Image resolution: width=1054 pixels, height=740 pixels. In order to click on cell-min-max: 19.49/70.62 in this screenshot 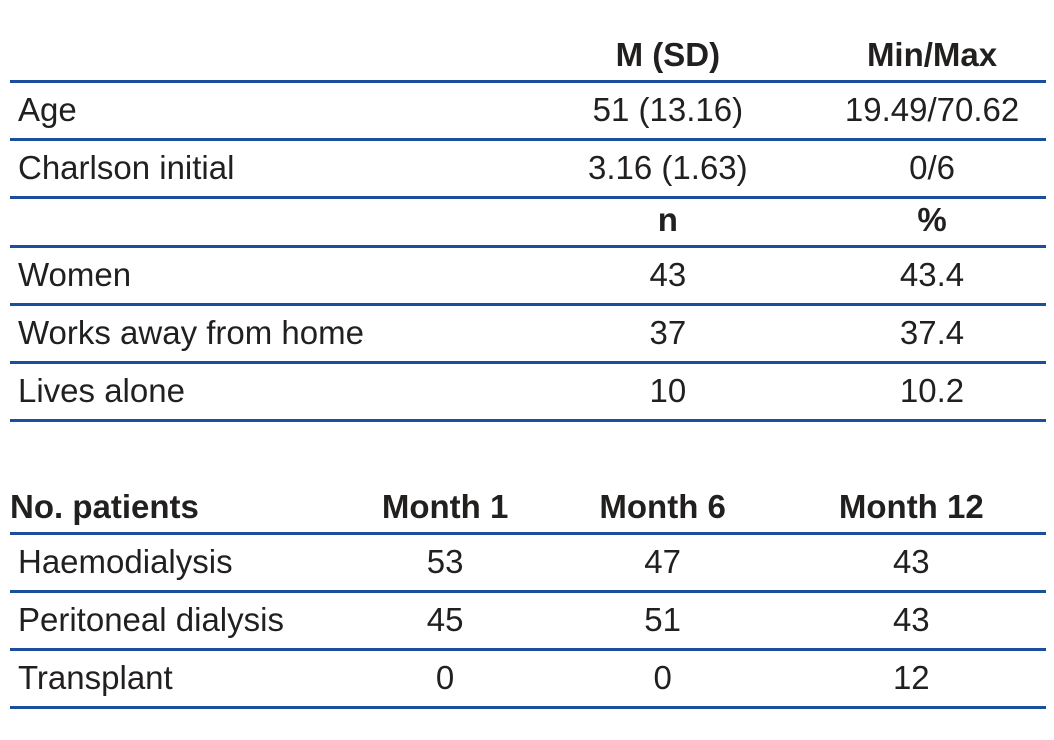, I will do `click(932, 111)`.